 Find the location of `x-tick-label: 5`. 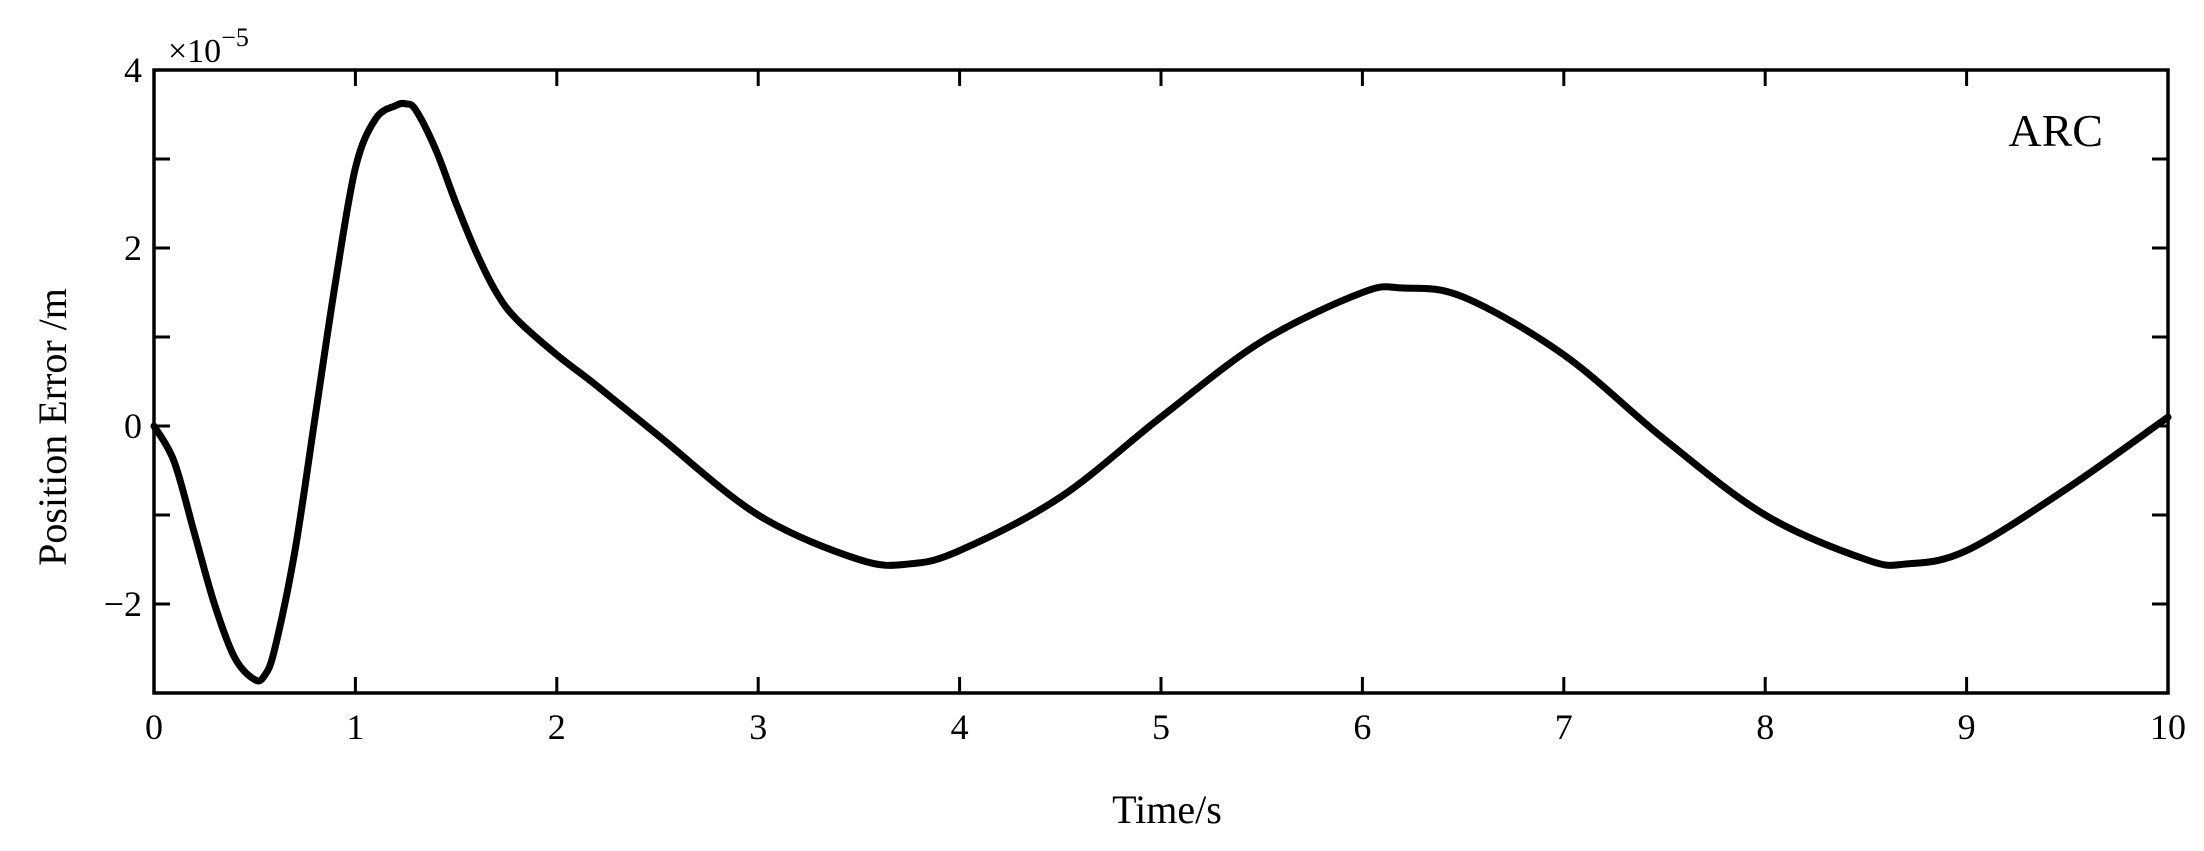

x-tick-label: 5 is located at coordinates (1161, 727).